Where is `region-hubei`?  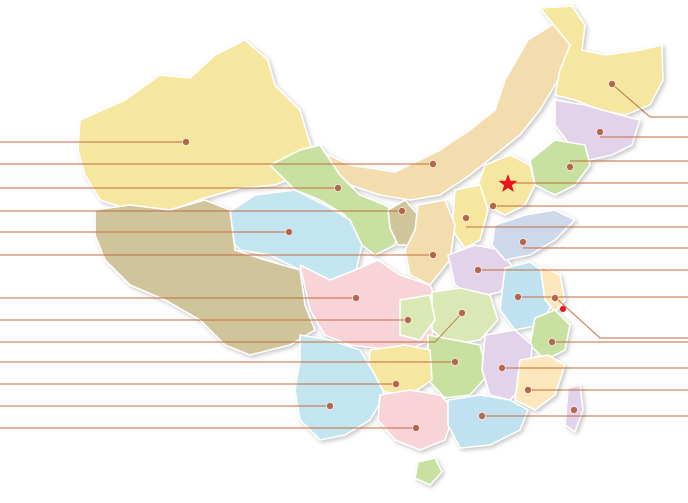
region-hubei is located at coordinates (465, 316).